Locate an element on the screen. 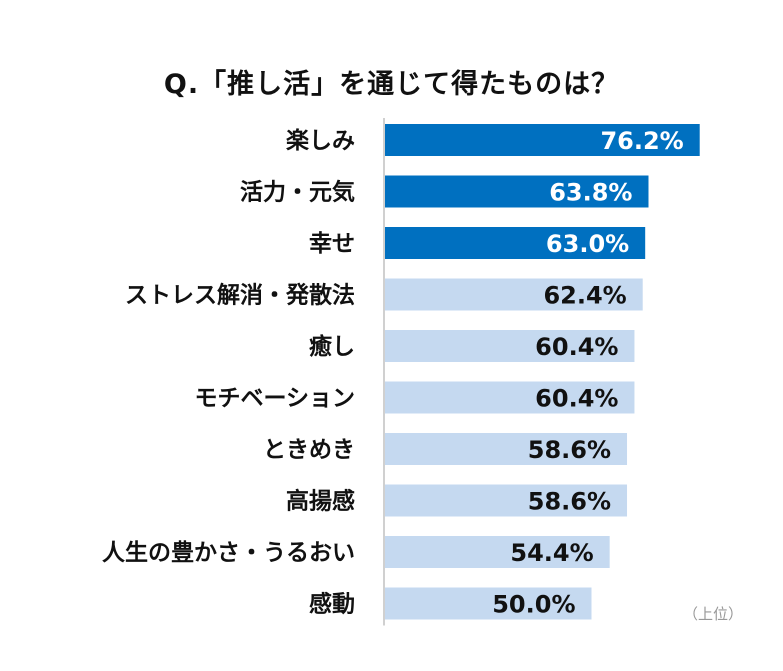 The width and height of the screenshot is (783, 671). category-label: ストレス解消・発散法 is located at coordinates (240, 295).